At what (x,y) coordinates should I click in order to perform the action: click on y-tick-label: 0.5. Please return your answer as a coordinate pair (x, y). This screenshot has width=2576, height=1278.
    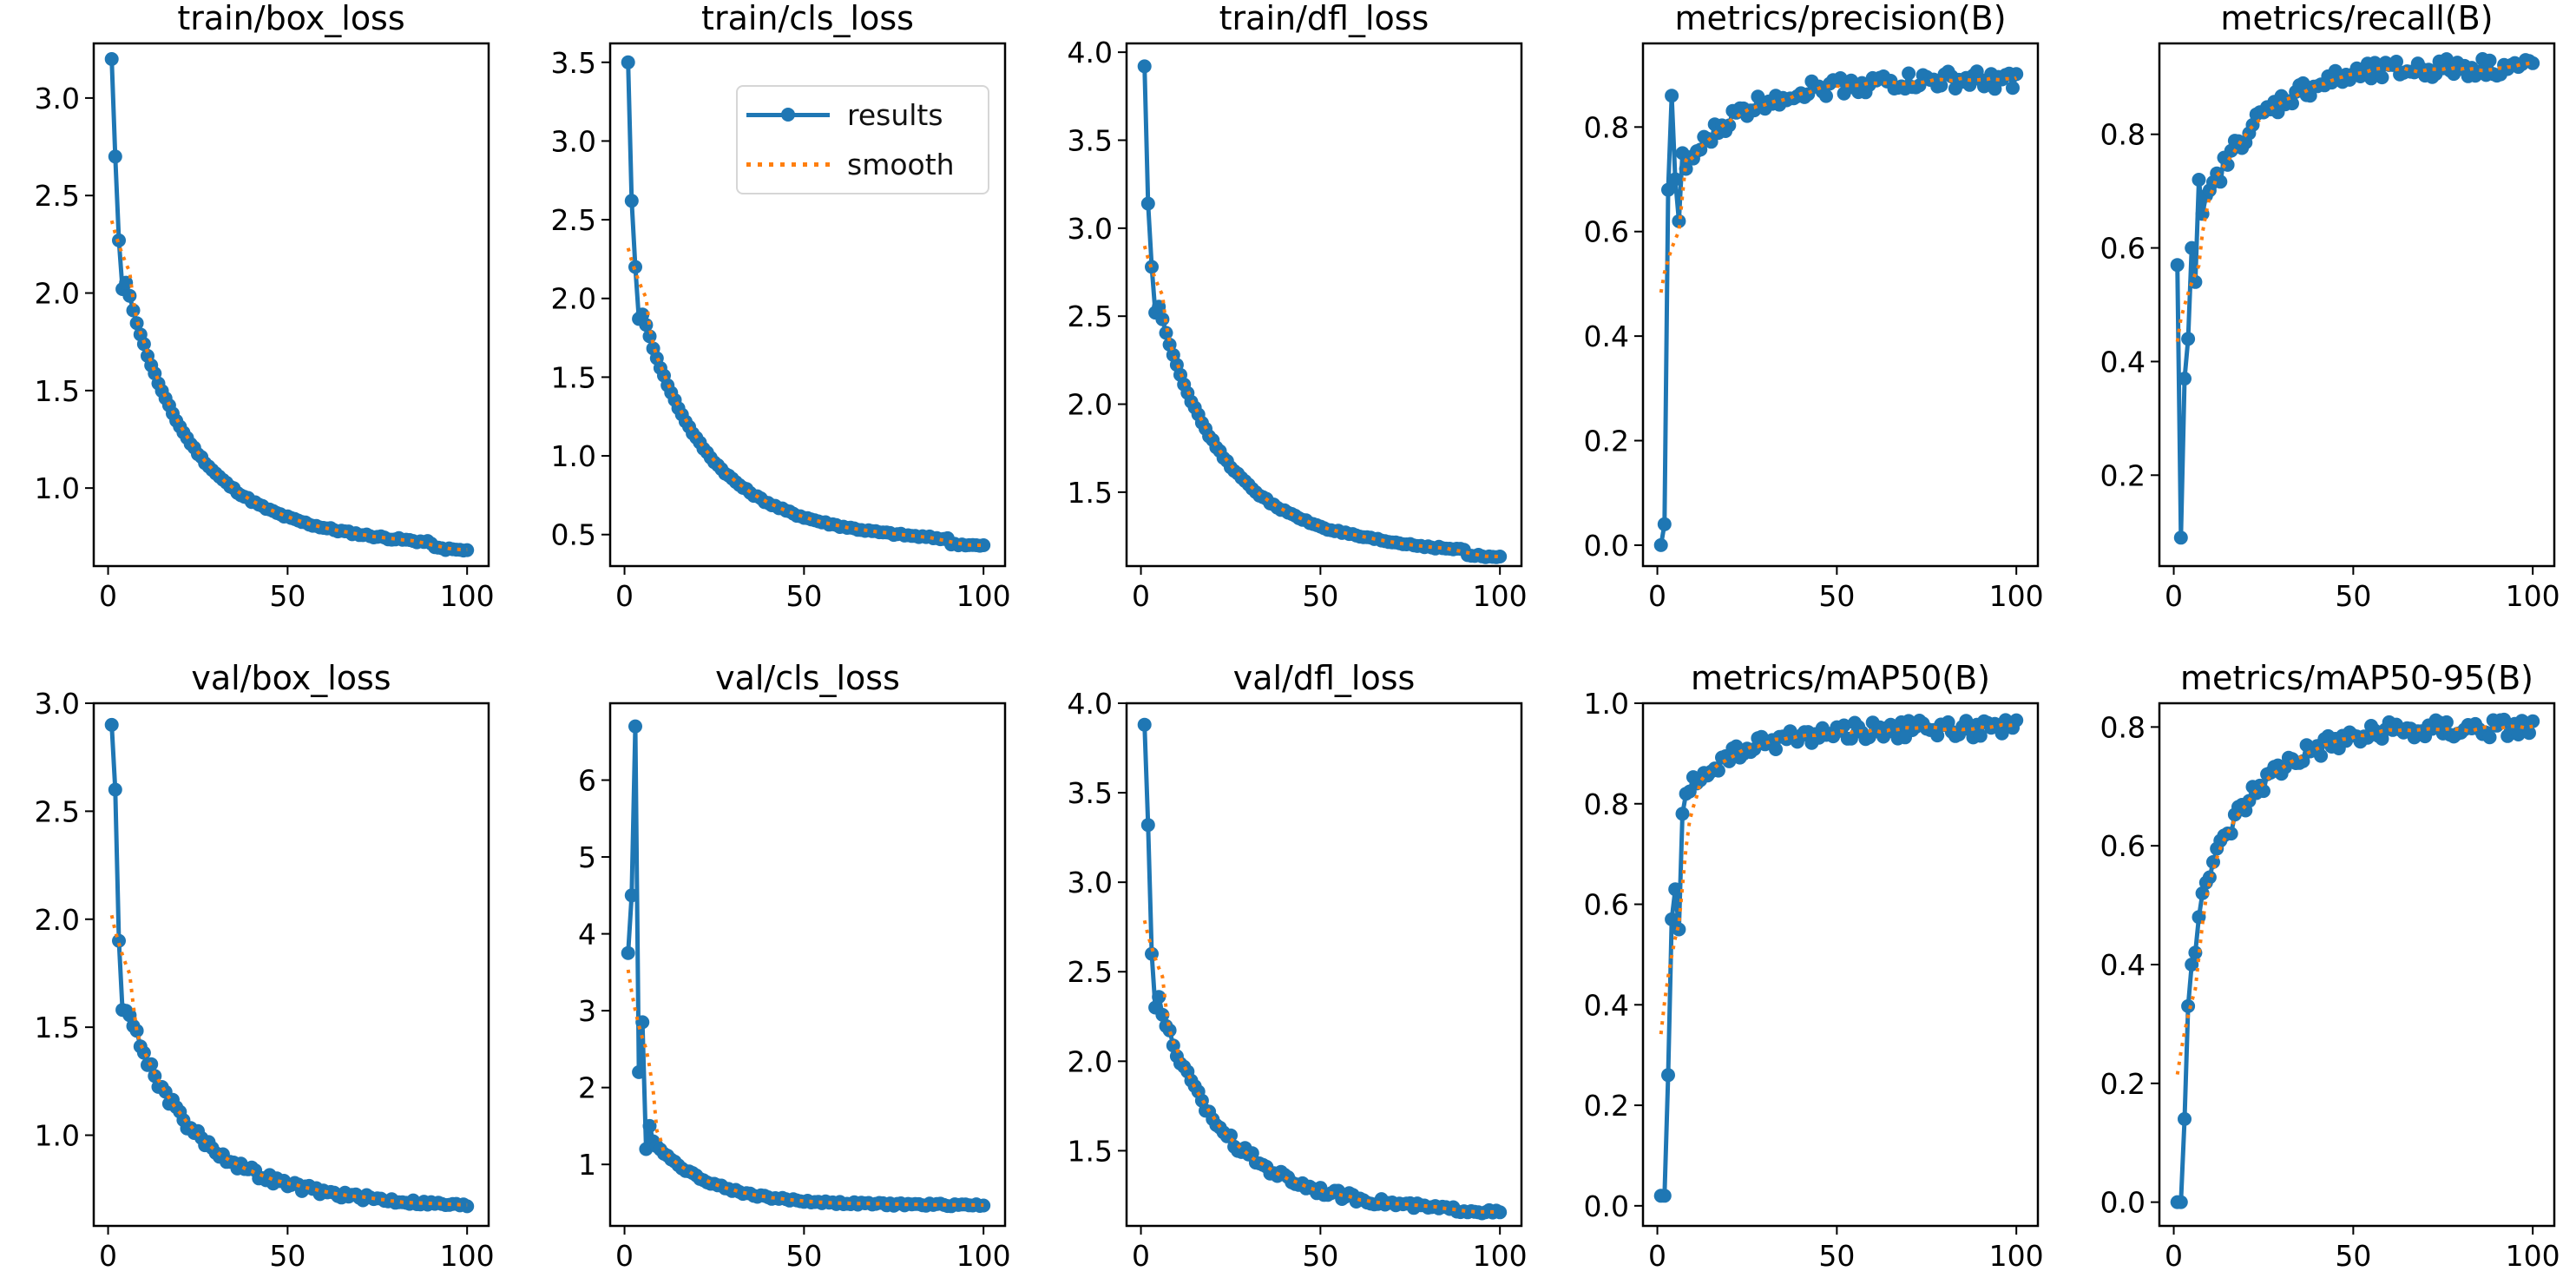
    Looking at the image, I should click on (573, 535).